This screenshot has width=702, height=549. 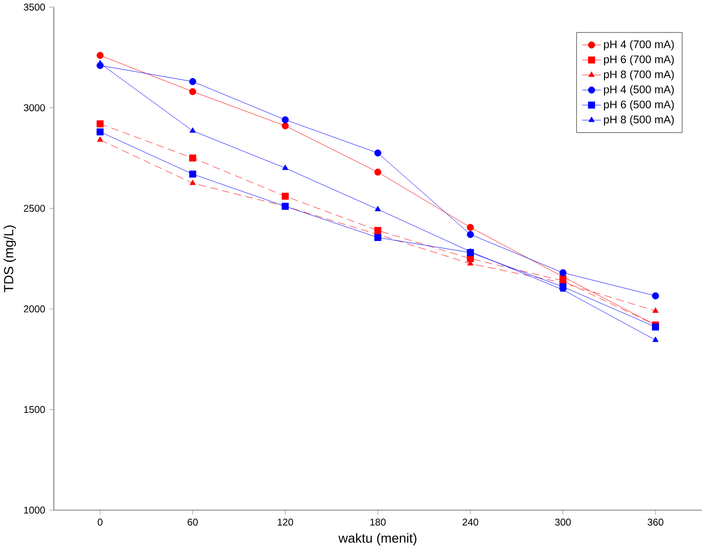 I want to click on x-tick-label: 180, so click(x=378, y=522).